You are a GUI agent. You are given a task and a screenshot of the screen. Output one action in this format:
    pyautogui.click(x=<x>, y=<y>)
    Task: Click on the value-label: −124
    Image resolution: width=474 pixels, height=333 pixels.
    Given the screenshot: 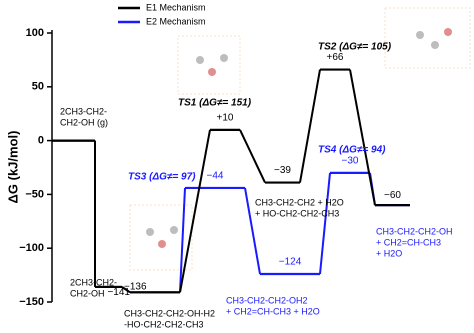 What is the action you would take?
    pyautogui.click(x=290, y=262)
    